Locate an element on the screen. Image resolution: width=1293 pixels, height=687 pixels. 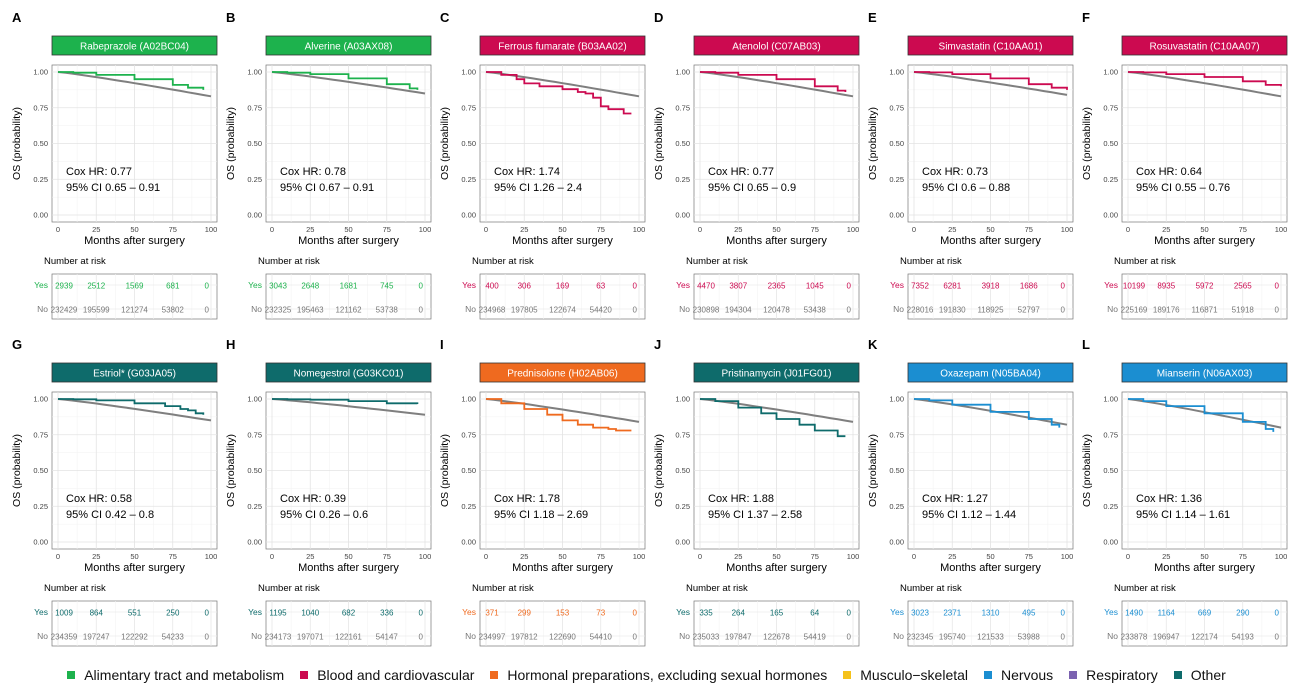
risk-count-yes: 2365 is located at coordinates (777, 286).